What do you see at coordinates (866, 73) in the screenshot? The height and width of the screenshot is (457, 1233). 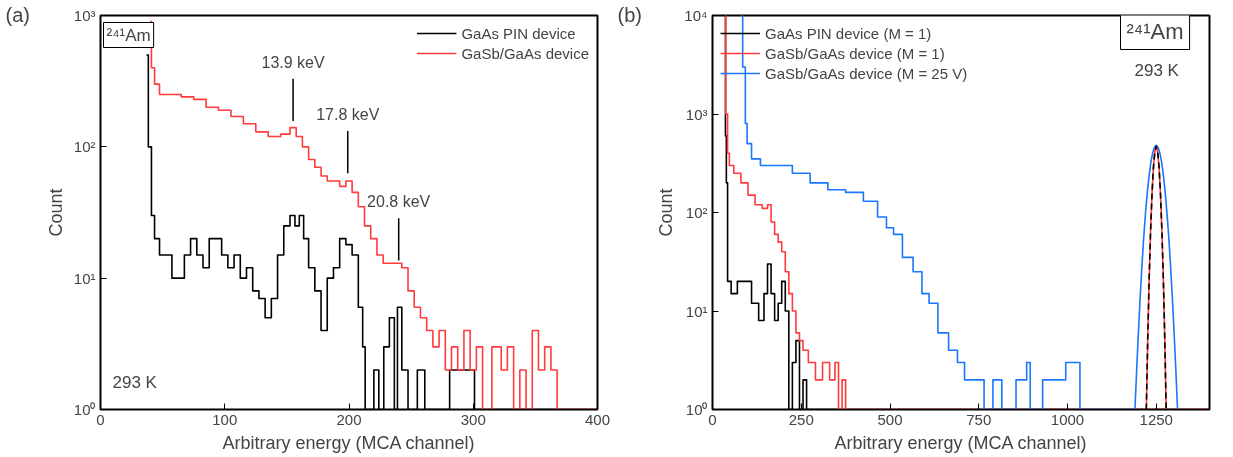 I see `legend-label: GaSb/GaAs device (M = 25 V)` at bounding box center [866, 73].